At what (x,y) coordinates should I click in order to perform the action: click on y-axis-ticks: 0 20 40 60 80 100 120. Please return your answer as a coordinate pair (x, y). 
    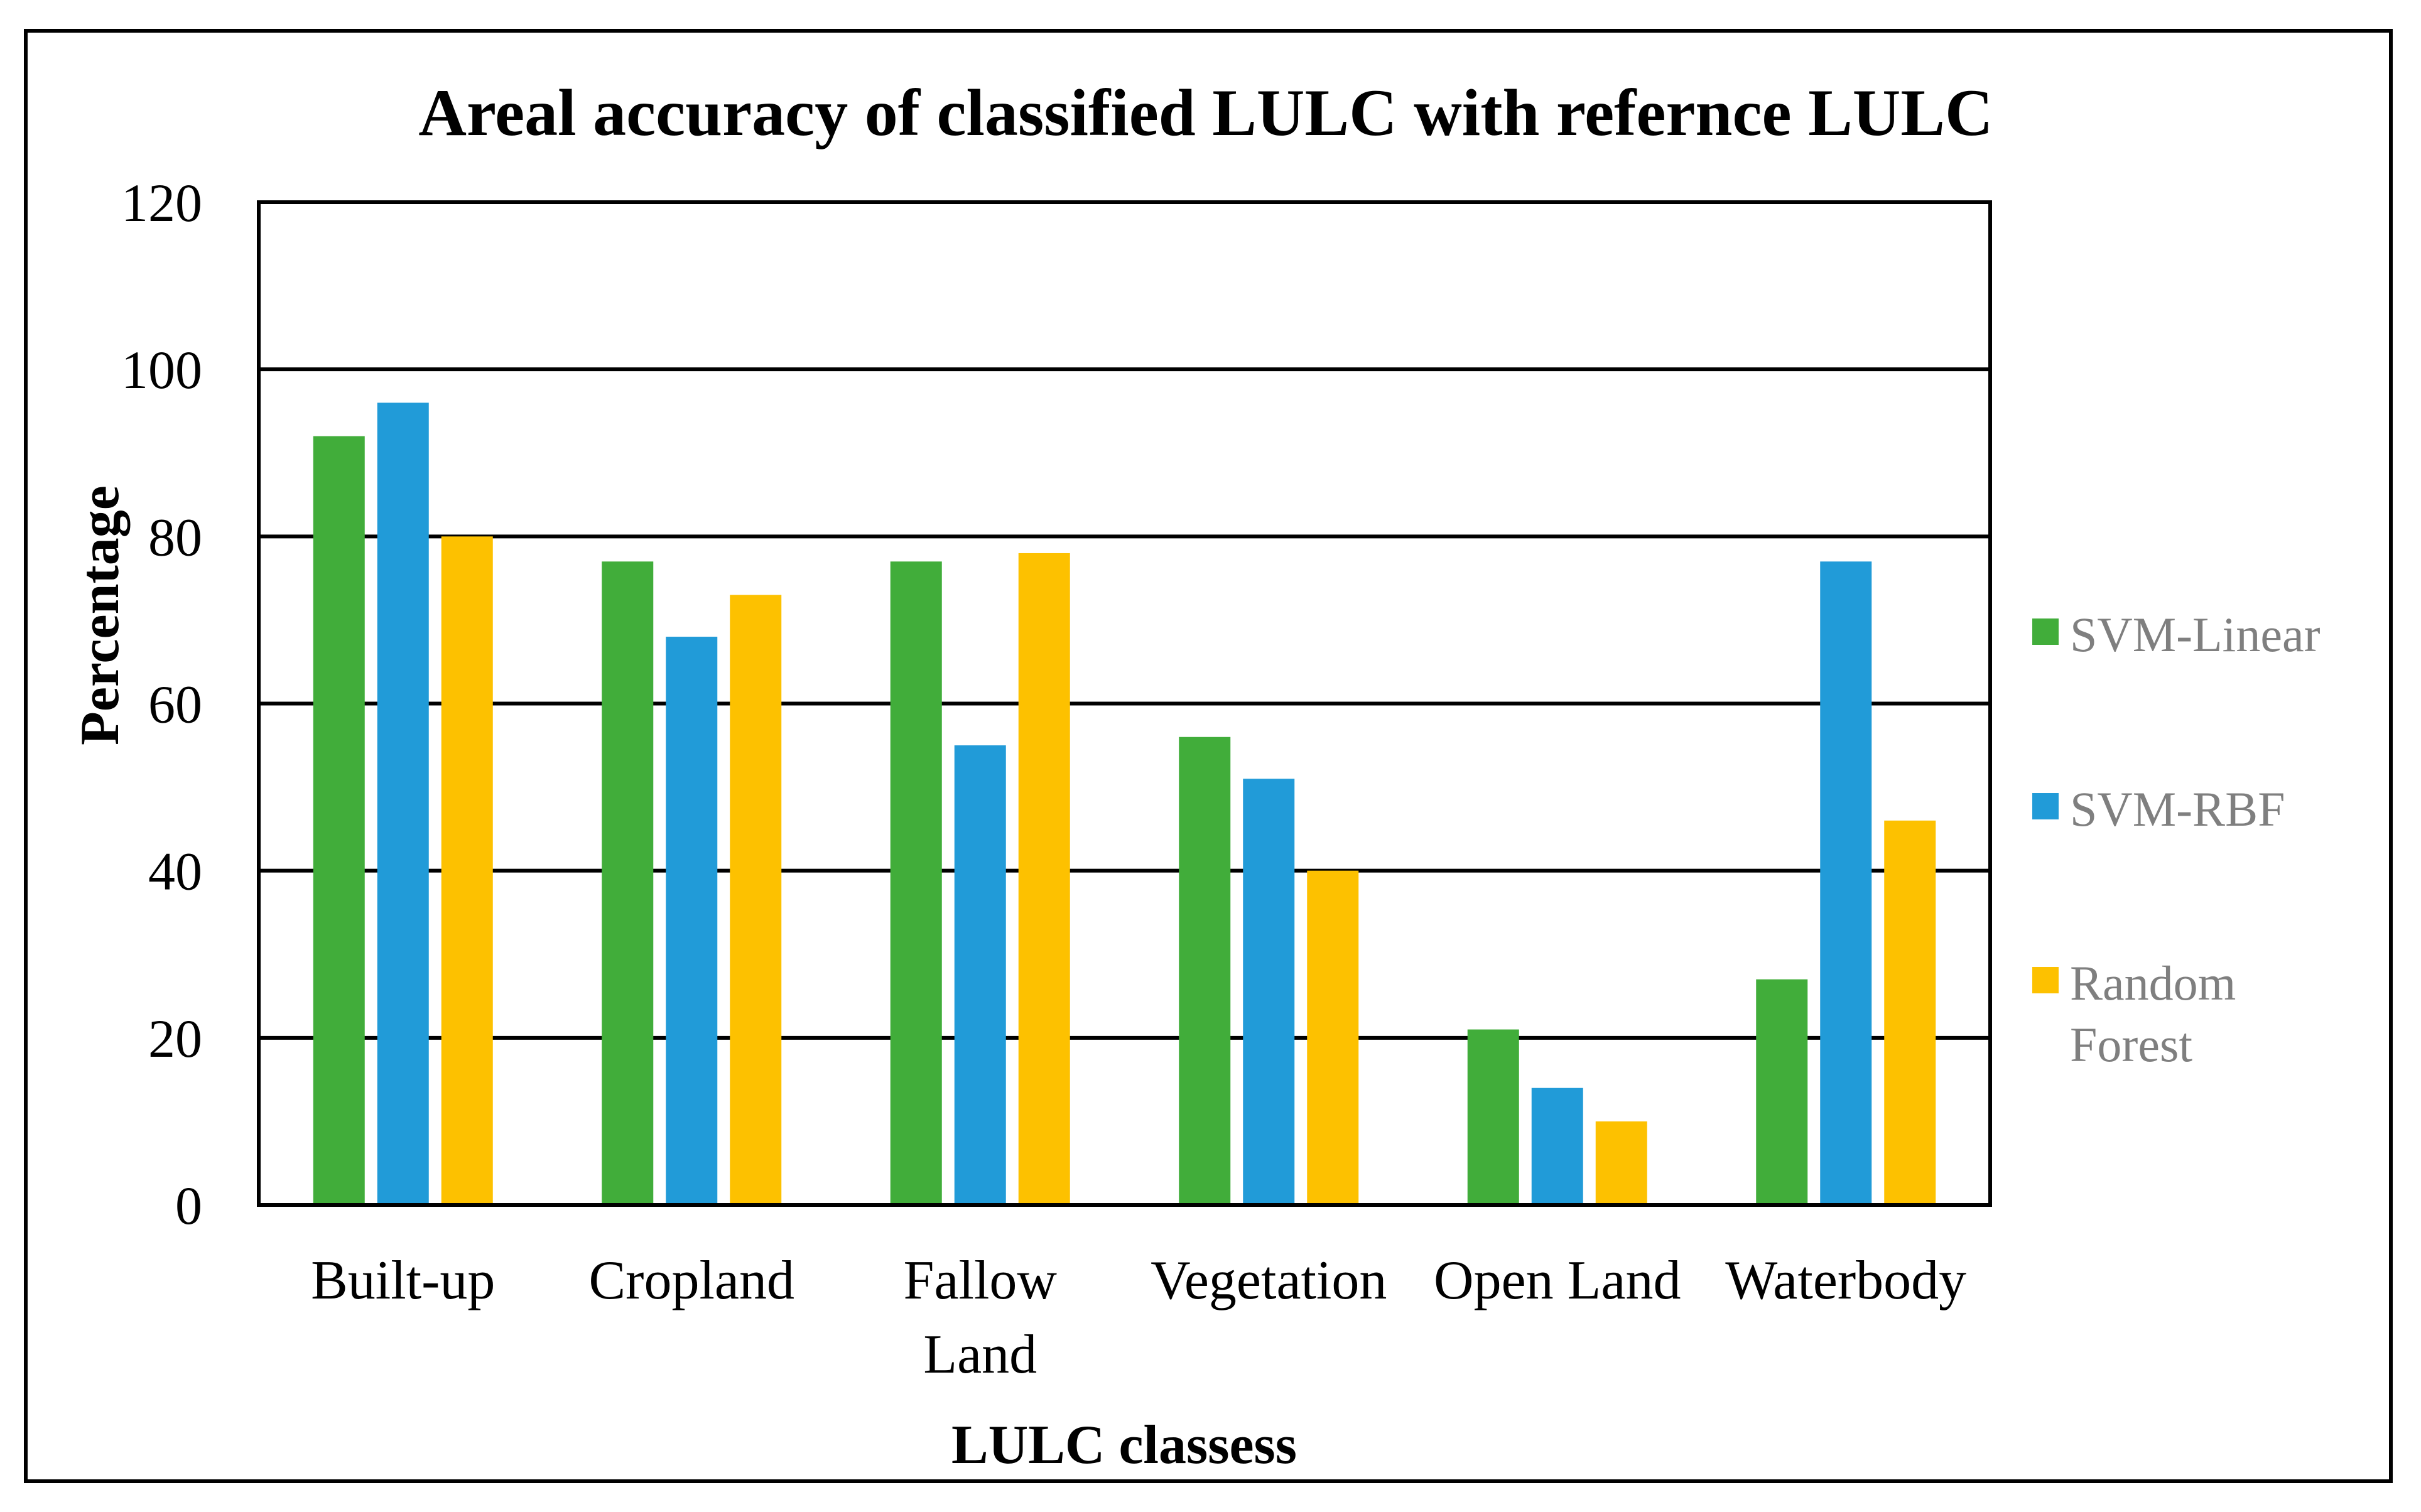
    Looking at the image, I should click on (162, 704).